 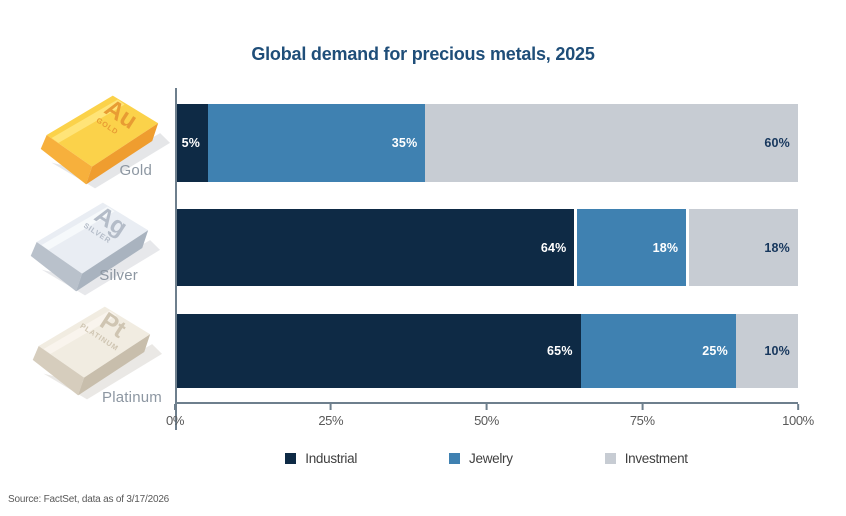 I want to click on x-tick-25: 25%, so click(x=331, y=416).